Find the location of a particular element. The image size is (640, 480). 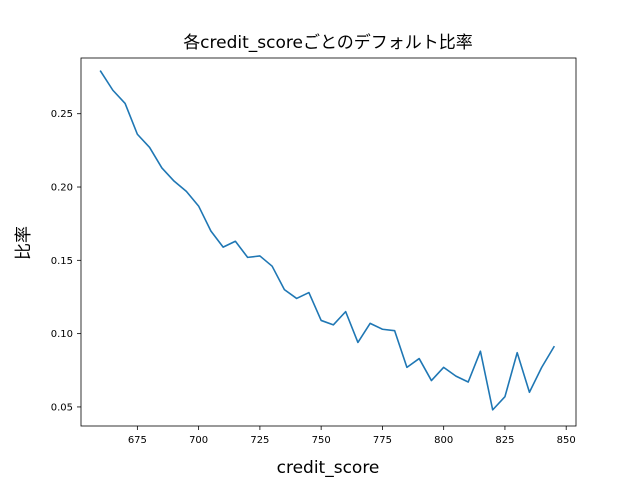

x-tick-label: 775 is located at coordinates (382, 440).